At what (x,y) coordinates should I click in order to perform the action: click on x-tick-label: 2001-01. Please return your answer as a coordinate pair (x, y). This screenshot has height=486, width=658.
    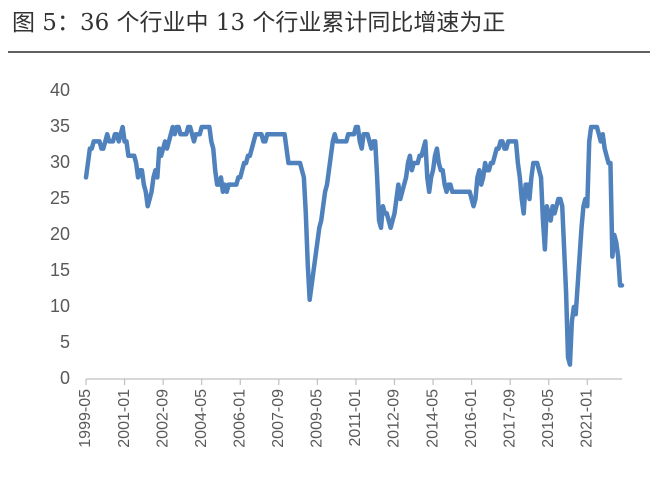
    Looking at the image, I should click on (124, 418).